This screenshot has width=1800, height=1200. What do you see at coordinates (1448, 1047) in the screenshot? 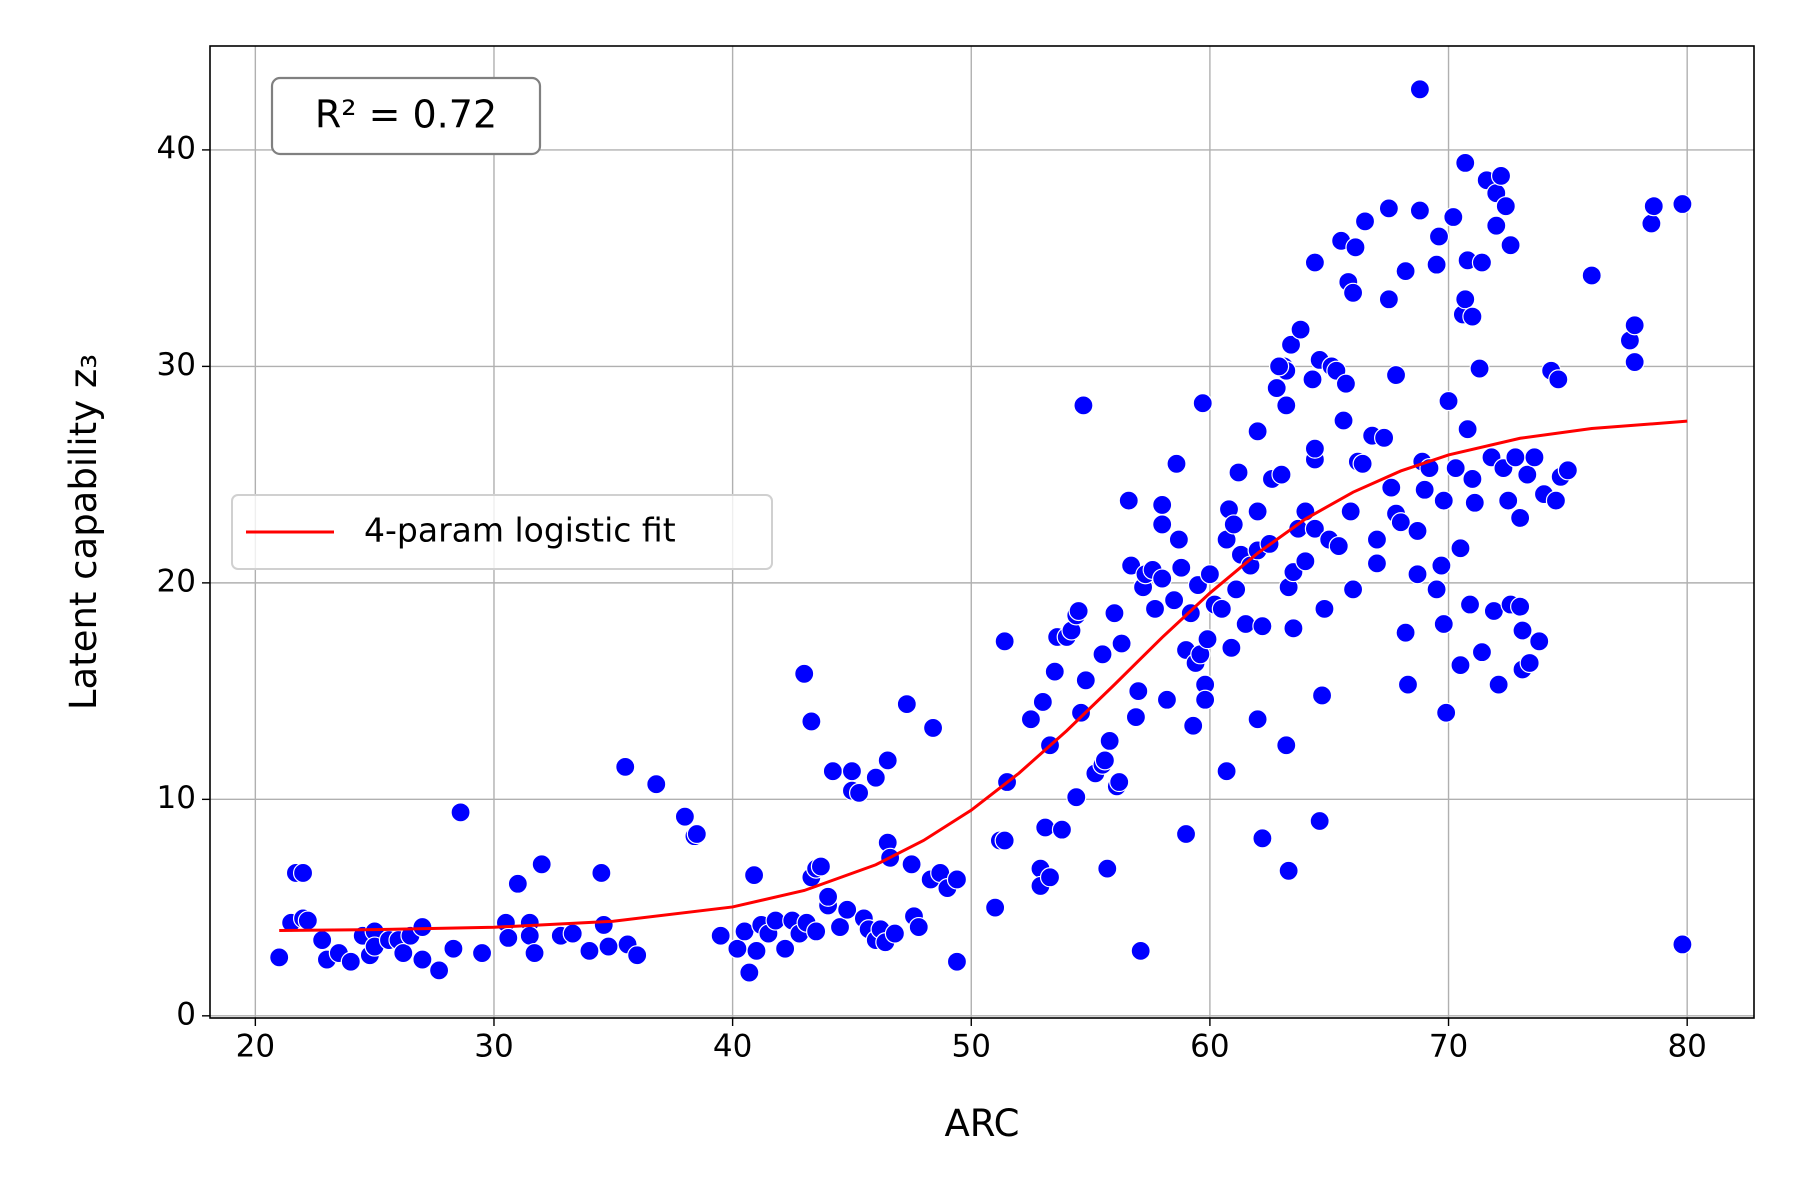
I see `x-tick-label: 70` at bounding box center [1448, 1047].